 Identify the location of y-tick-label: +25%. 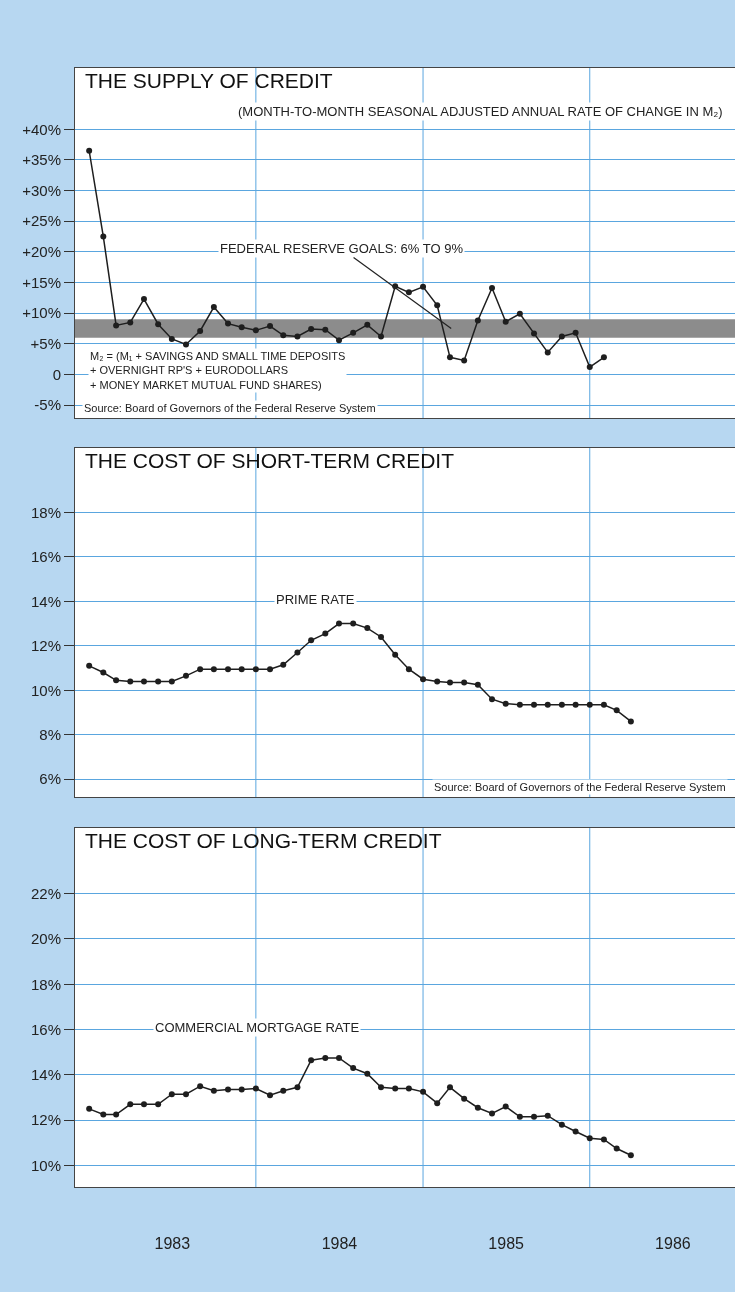
(41, 221).